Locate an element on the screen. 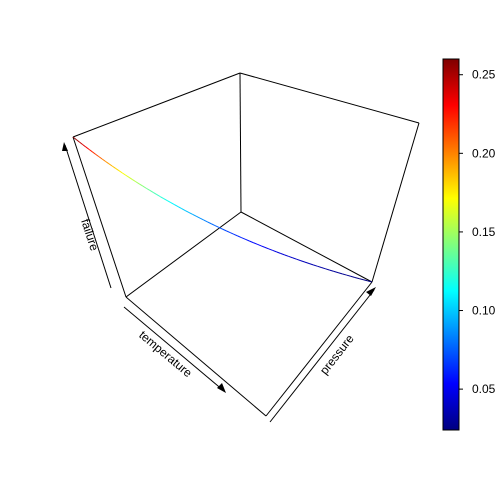  colorbar-tick-label: 0.05 is located at coordinates (484, 389).